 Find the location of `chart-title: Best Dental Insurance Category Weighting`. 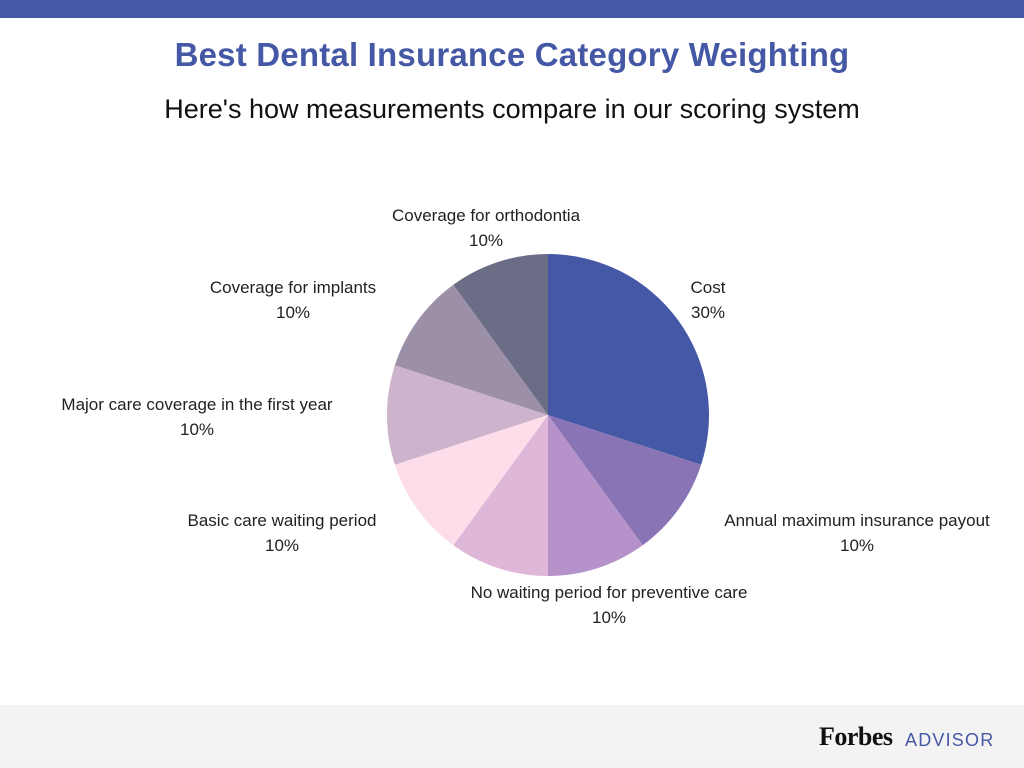

chart-title: Best Dental Insurance Category Weighting is located at coordinates (512, 54).